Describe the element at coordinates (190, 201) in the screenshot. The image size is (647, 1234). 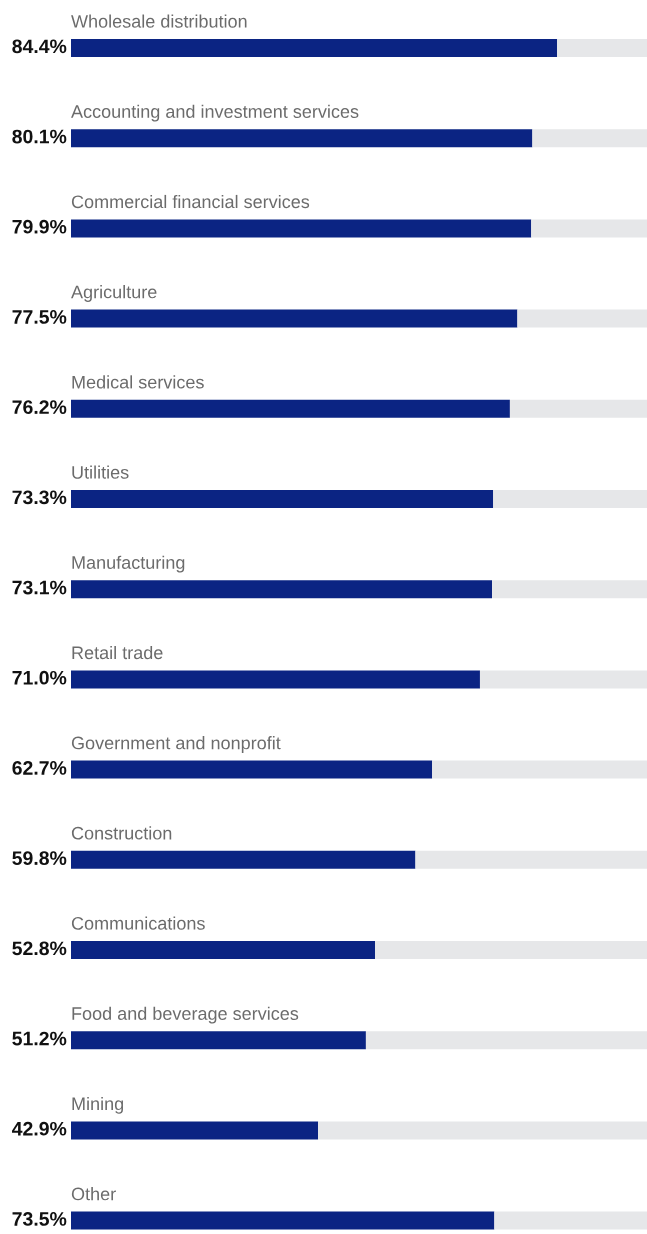
I see `y-tick-label: Commercial financial services` at that location.